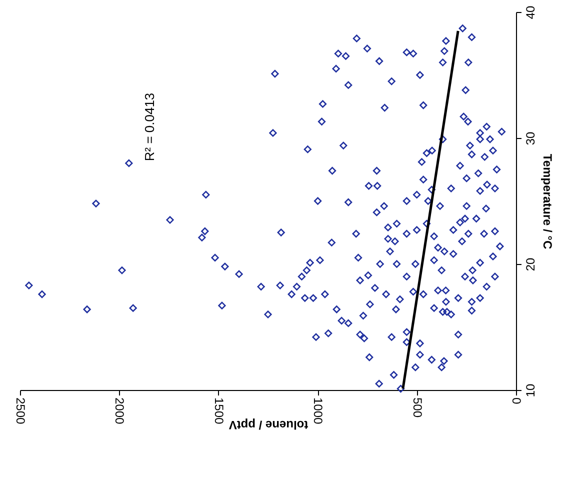 This screenshot has width=575, height=499. Describe the element at coordinates (531, 13) in the screenshot. I see `y-tick-label: 40` at that location.